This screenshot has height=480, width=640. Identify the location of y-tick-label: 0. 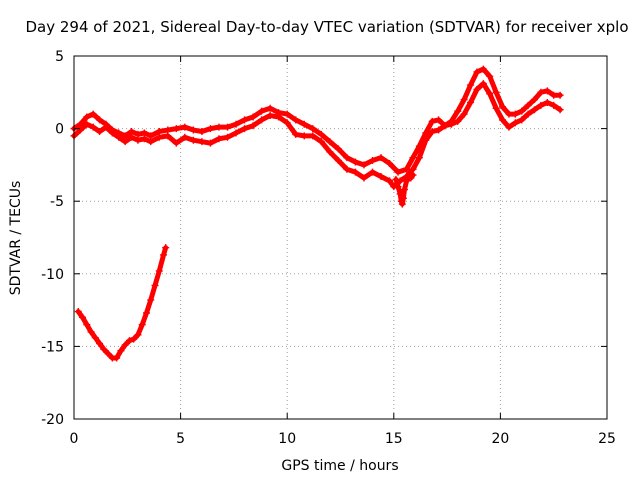
(59, 130).